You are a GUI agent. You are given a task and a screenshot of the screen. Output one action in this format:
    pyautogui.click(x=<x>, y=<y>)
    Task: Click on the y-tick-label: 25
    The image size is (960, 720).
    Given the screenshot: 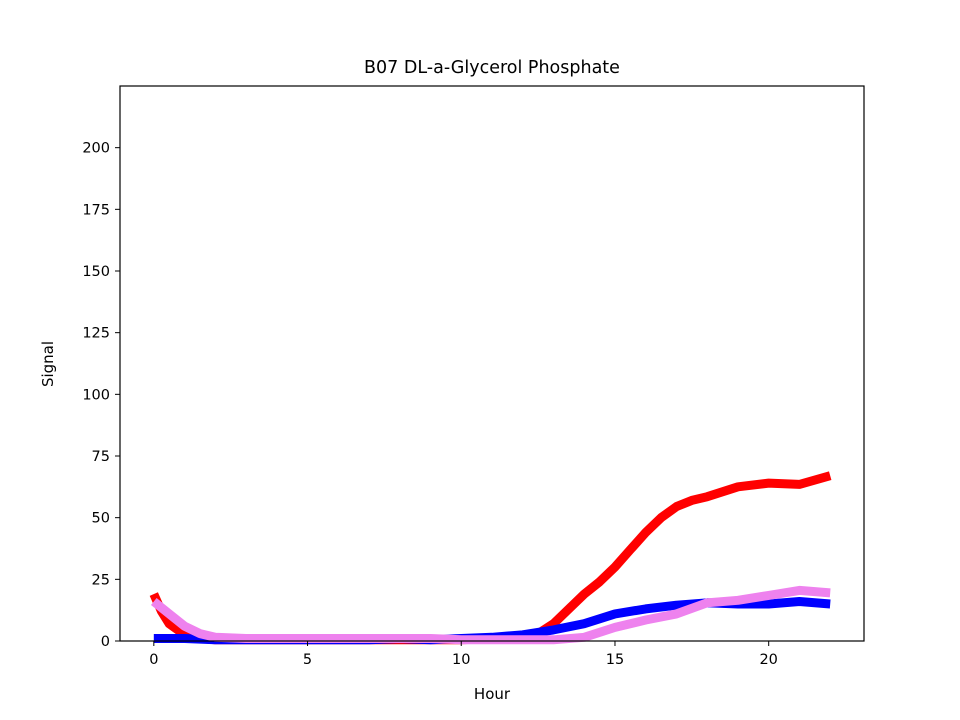 What is the action you would take?
    pyautogui.click(x=101, y=580)
    